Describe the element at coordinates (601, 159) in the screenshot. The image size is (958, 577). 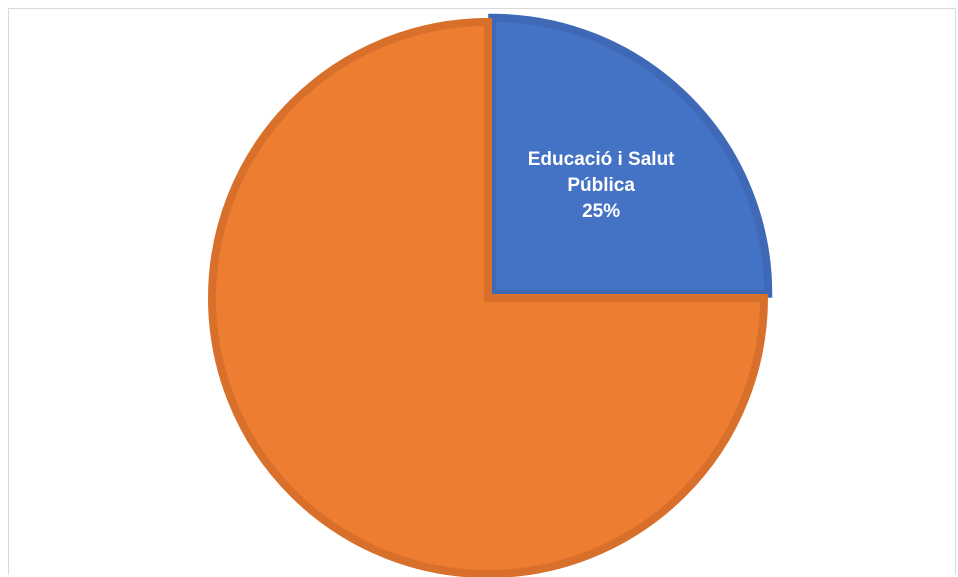
I see `slice-category-label: Educació i Salut` at that location.